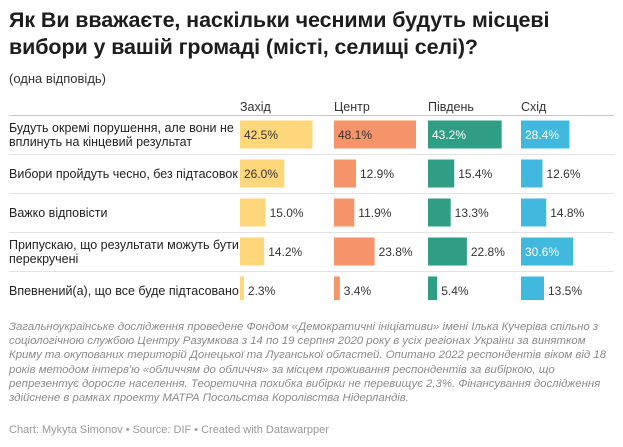  I want to click on column-header: Центр, so click(352, 107).